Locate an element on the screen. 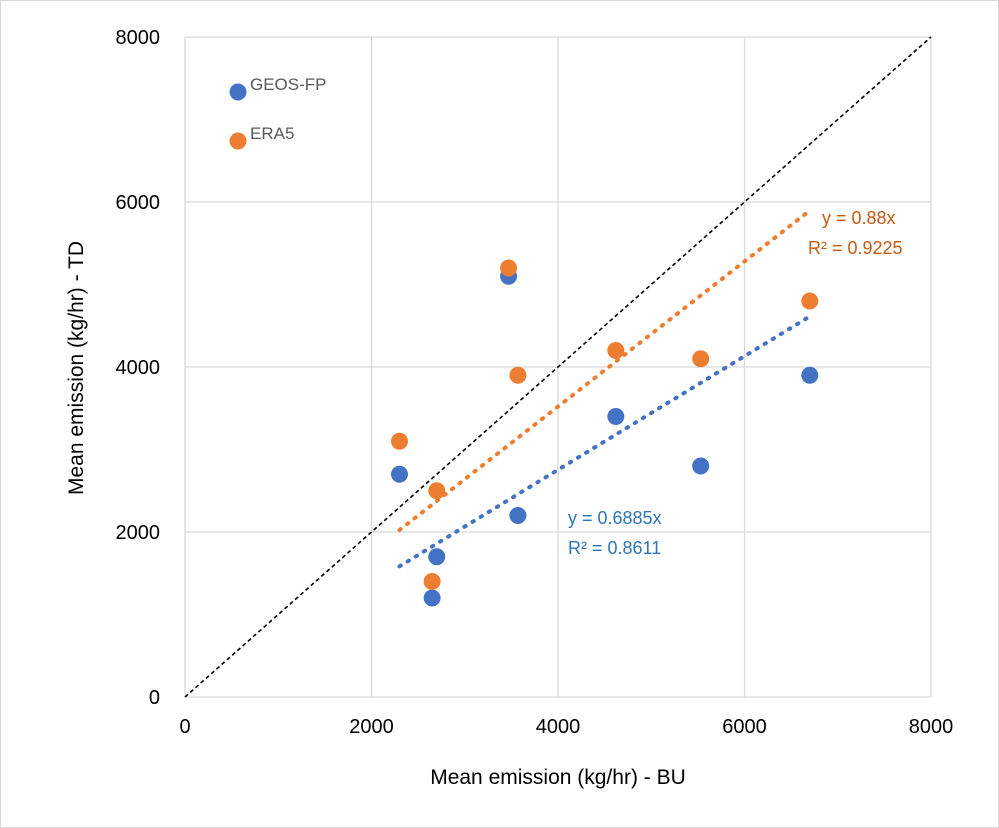 The image size is (999, 828). y-tick-label: 2000 is located at coordinates (138, 533).